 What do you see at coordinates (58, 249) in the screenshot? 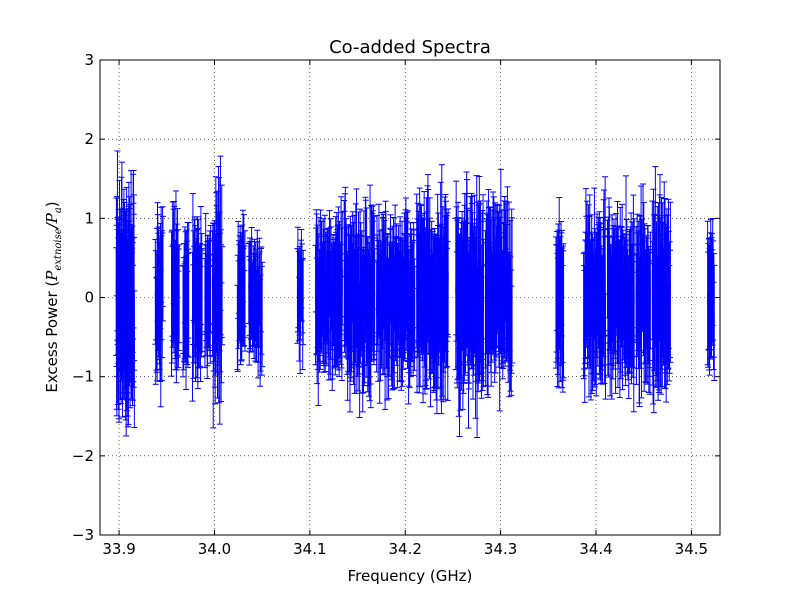
I see `y-axis-label-sub1: extnoise` at bounding box center [58, 249].